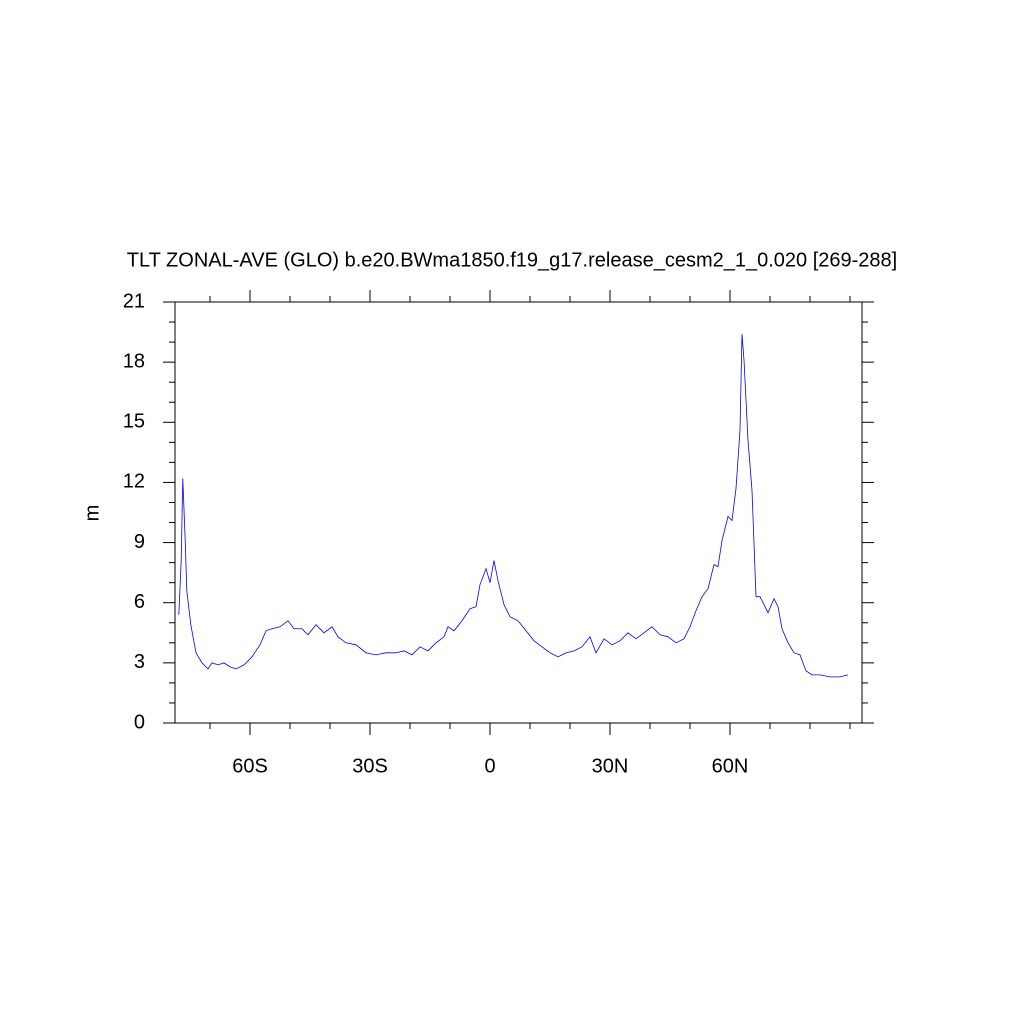 The height and width of the screenshot is (1024, 1024). Describe the element at coordinates (610, 766) in the screenshot. I see `x-tick-label: 30N` at that location.